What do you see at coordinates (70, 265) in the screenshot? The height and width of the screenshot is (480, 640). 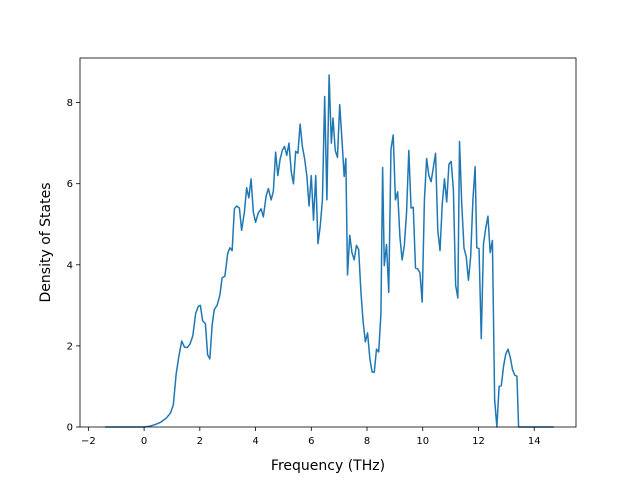 I see `y-tick-label: 4` at bounding box center [70, 265].